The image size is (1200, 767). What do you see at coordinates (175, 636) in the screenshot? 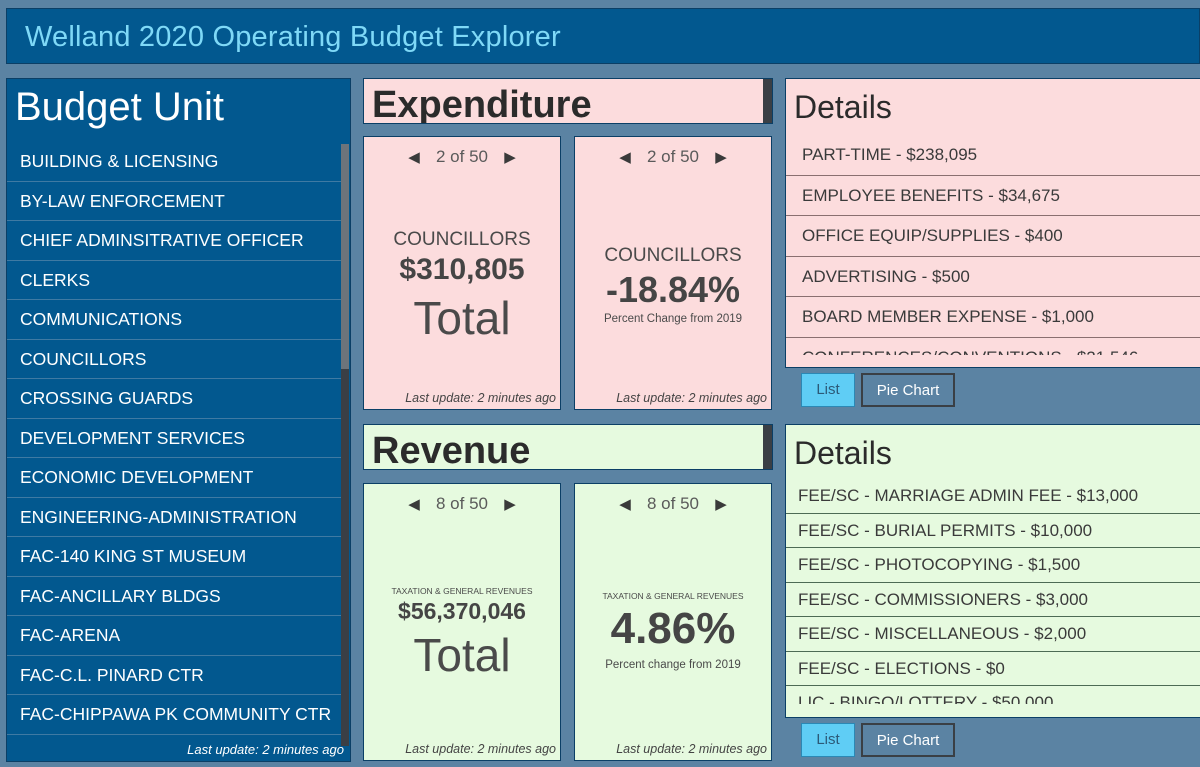
I see `budget-unit-item: FAC-ARENA` at bounding box center [175, 636].